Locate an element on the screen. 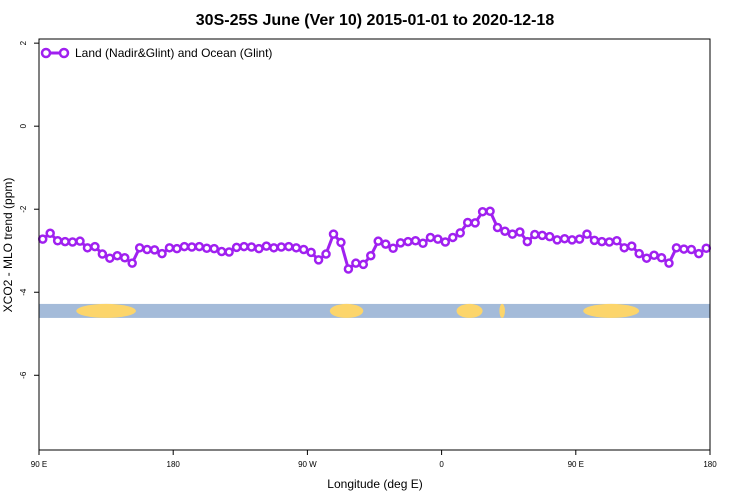 This screenshot has height=500, width=750. legend: Land (Nadir&Glint) and Ocean (Glint) is located at coordinates (156, 53).